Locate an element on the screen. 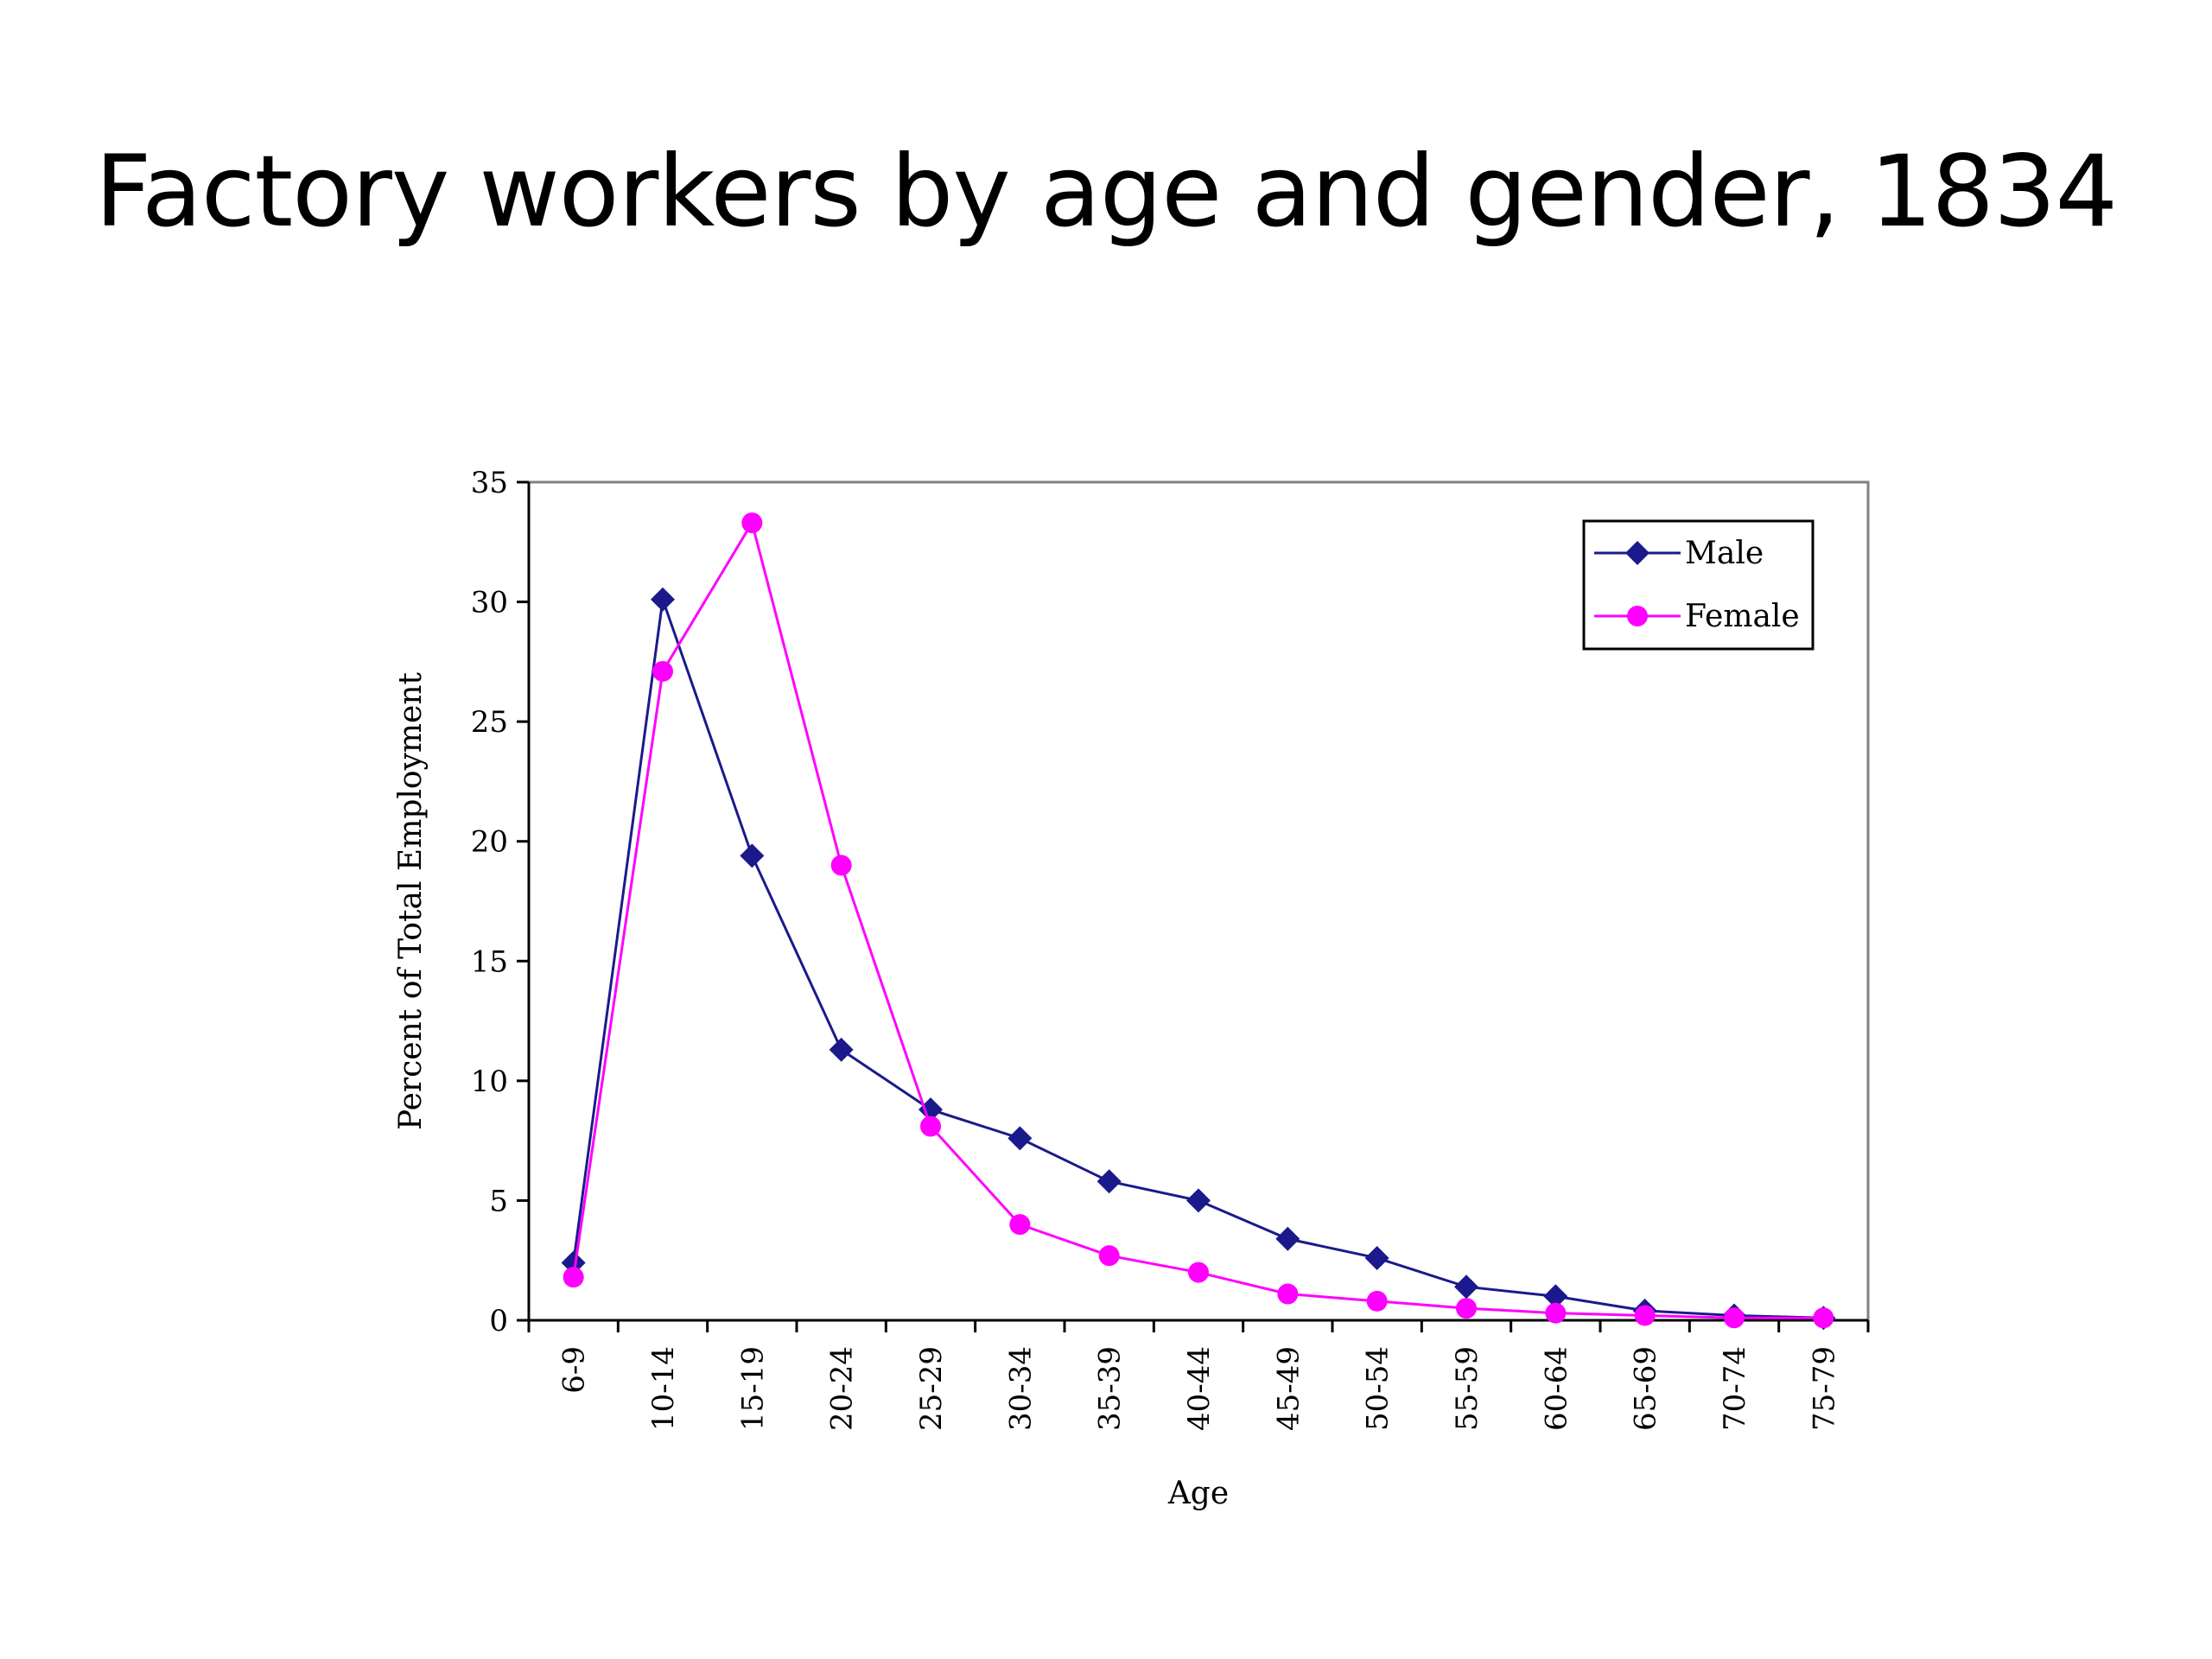 Image resolution: width=2212 pixels, height=1659 pixels. legend-label: Male is located at coordinates (1724, 553).